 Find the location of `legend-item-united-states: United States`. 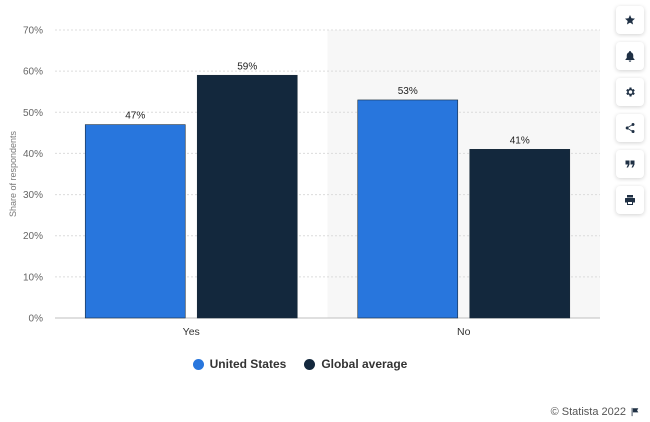

legend-item-united-states: United States is located at coordinates (239, 364).